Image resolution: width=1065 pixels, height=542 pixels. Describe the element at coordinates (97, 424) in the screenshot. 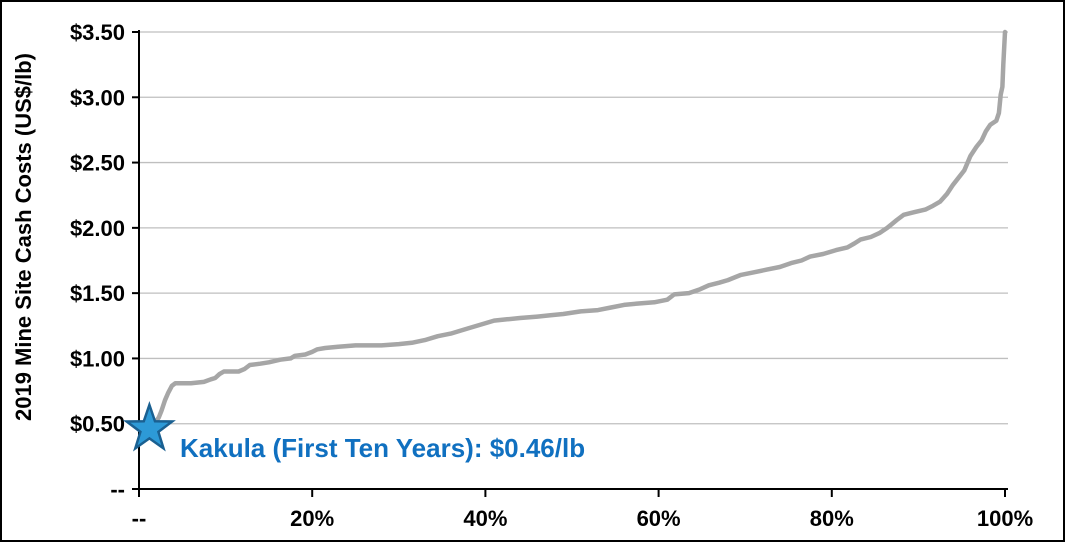

I see `y-tick-label: $0.50` at that location.